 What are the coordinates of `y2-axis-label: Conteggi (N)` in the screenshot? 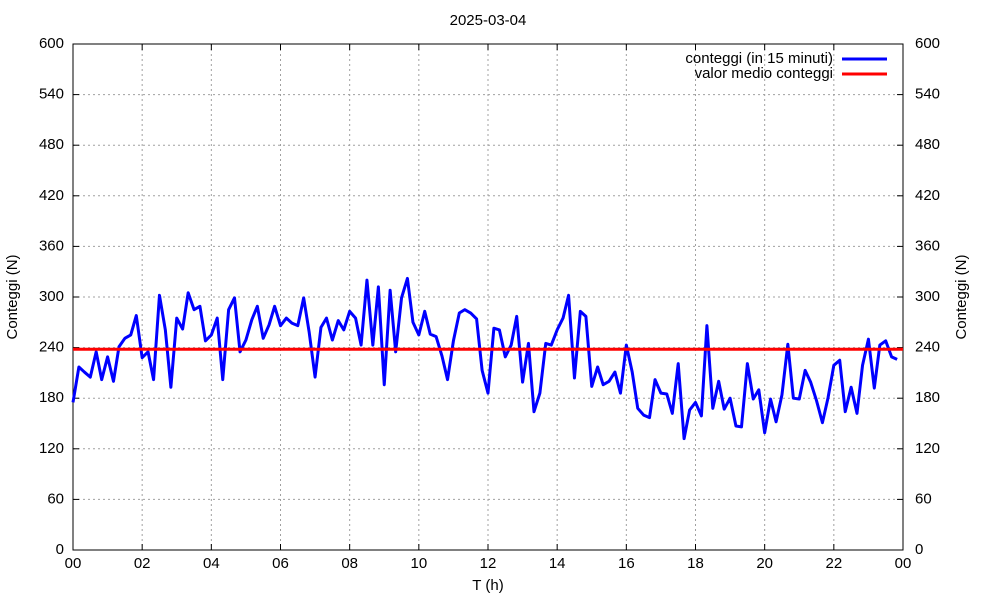 It's located at (961, 296).